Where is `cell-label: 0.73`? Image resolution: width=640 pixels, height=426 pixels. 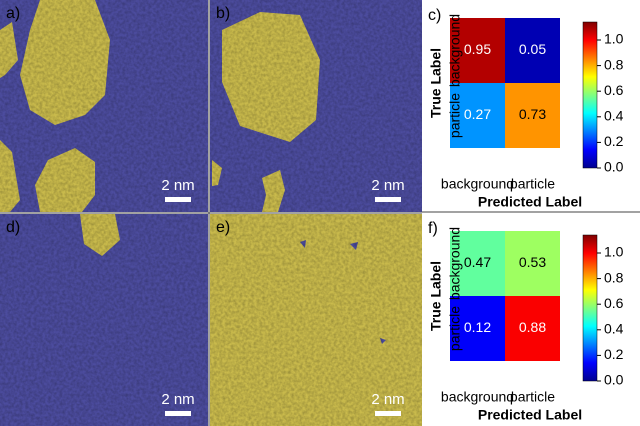 cell-label: 0.73 is located at coordinates (532, 114).